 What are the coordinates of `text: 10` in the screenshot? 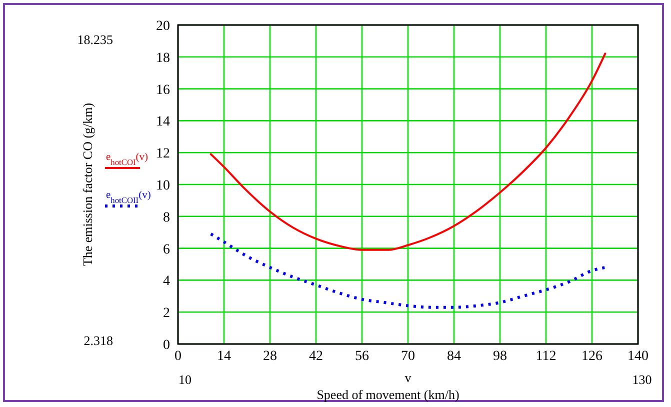 It's located at (185, 379).